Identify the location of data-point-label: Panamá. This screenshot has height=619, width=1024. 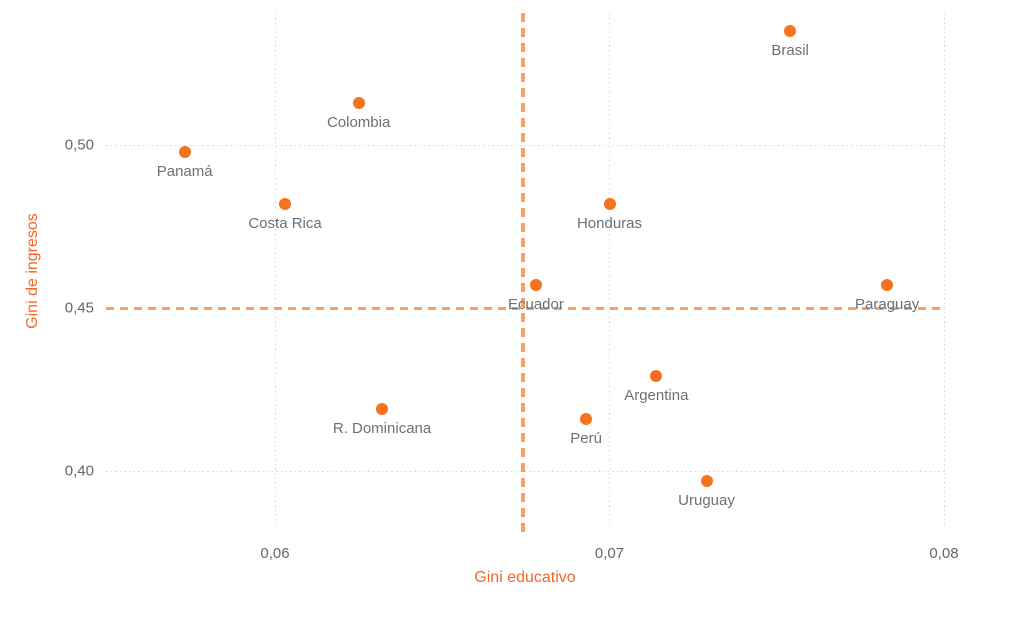
(184, 171).